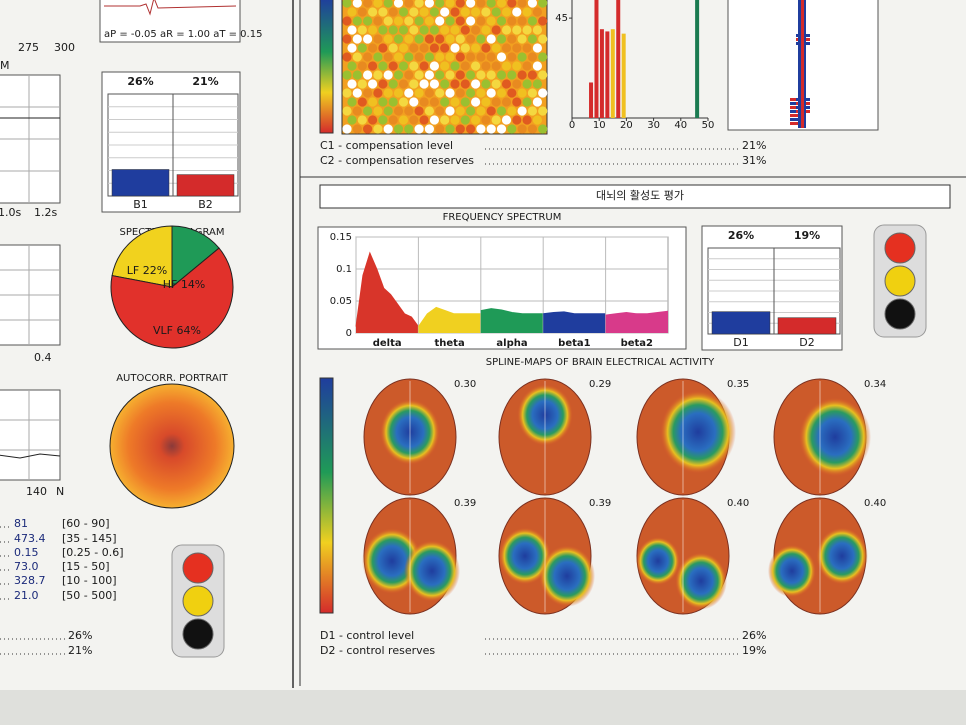 Image resolution: width=966 pixels, height=725 pixels. What do you see at coordinates (502, 217) in the screenshot?
I see `chart-title: FREQUENCY SPECTRUM` at bounding box center [502, 217].